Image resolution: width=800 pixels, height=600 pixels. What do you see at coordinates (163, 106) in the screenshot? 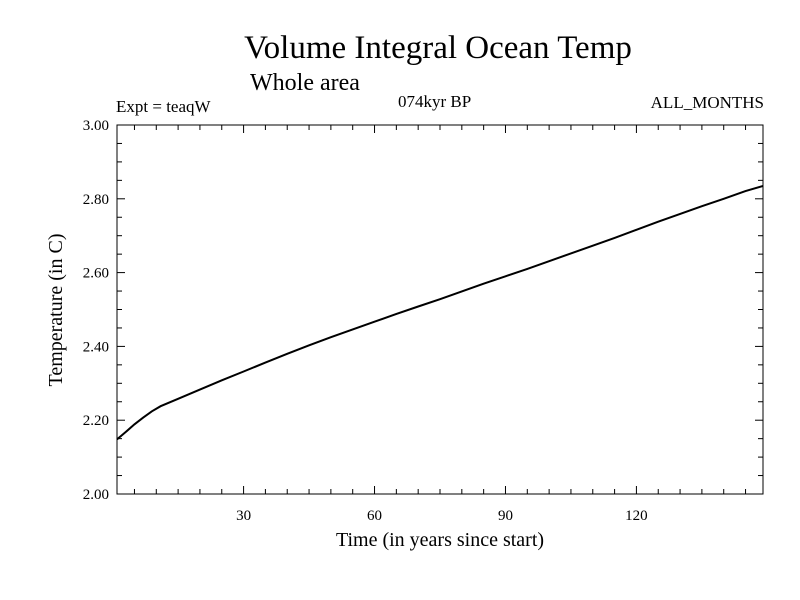
I see `experiment-label: Expt = teaqW` at bounding box center [163, 106].